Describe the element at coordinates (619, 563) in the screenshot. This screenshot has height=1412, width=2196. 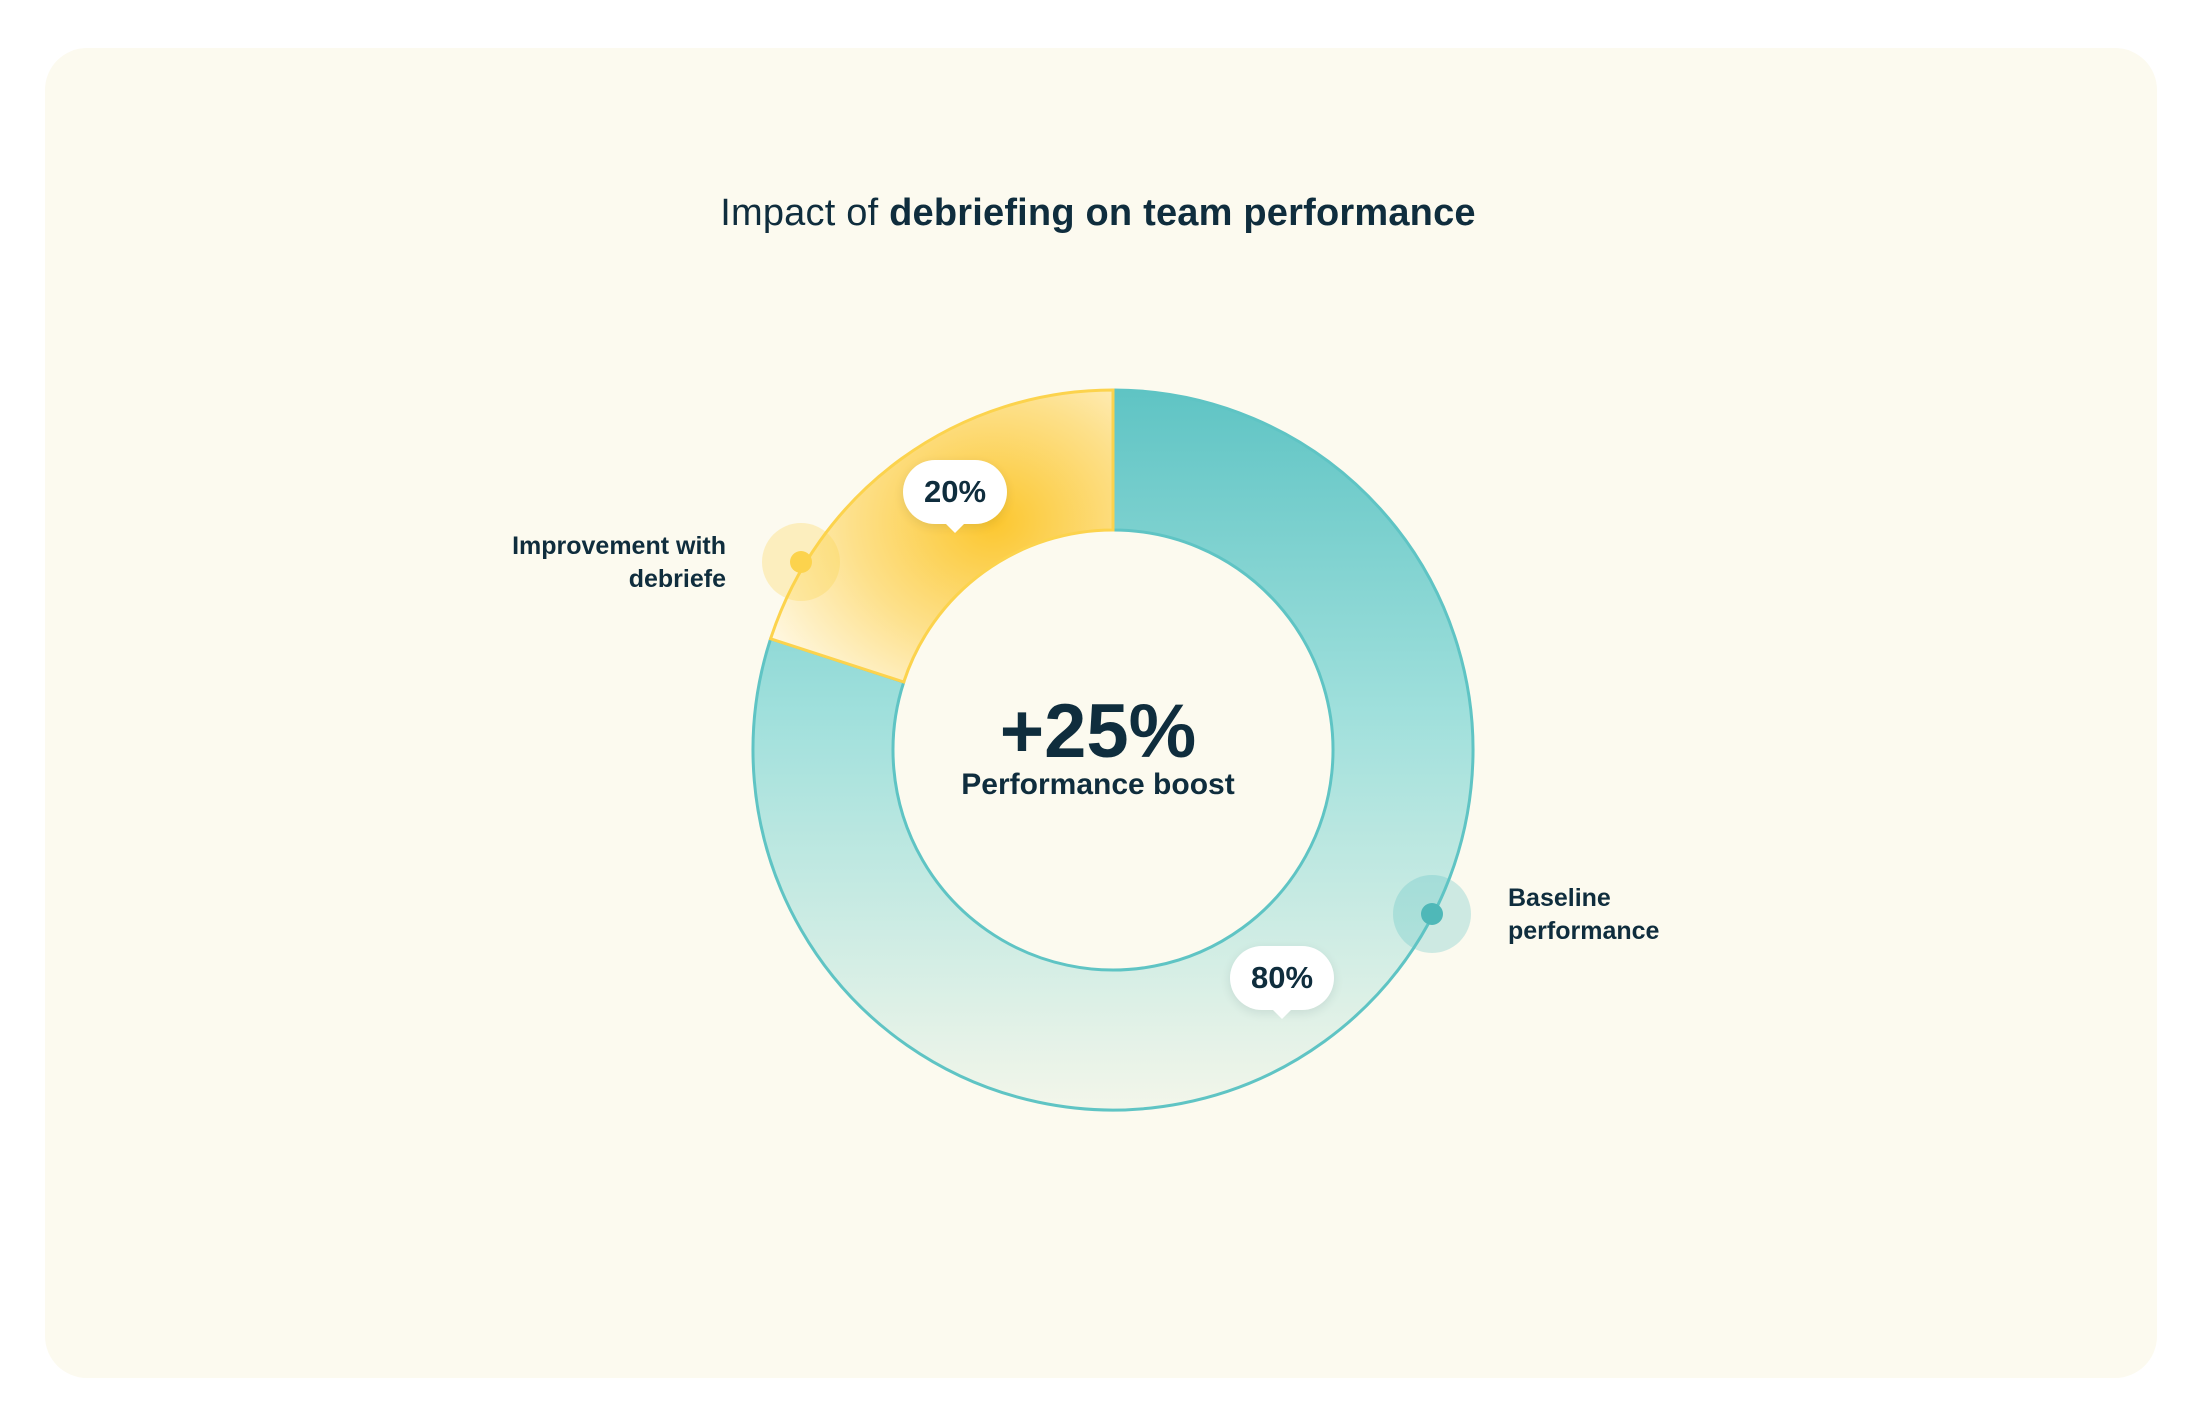
I see `callout-improvement: Improvement with debriefe` at that location.